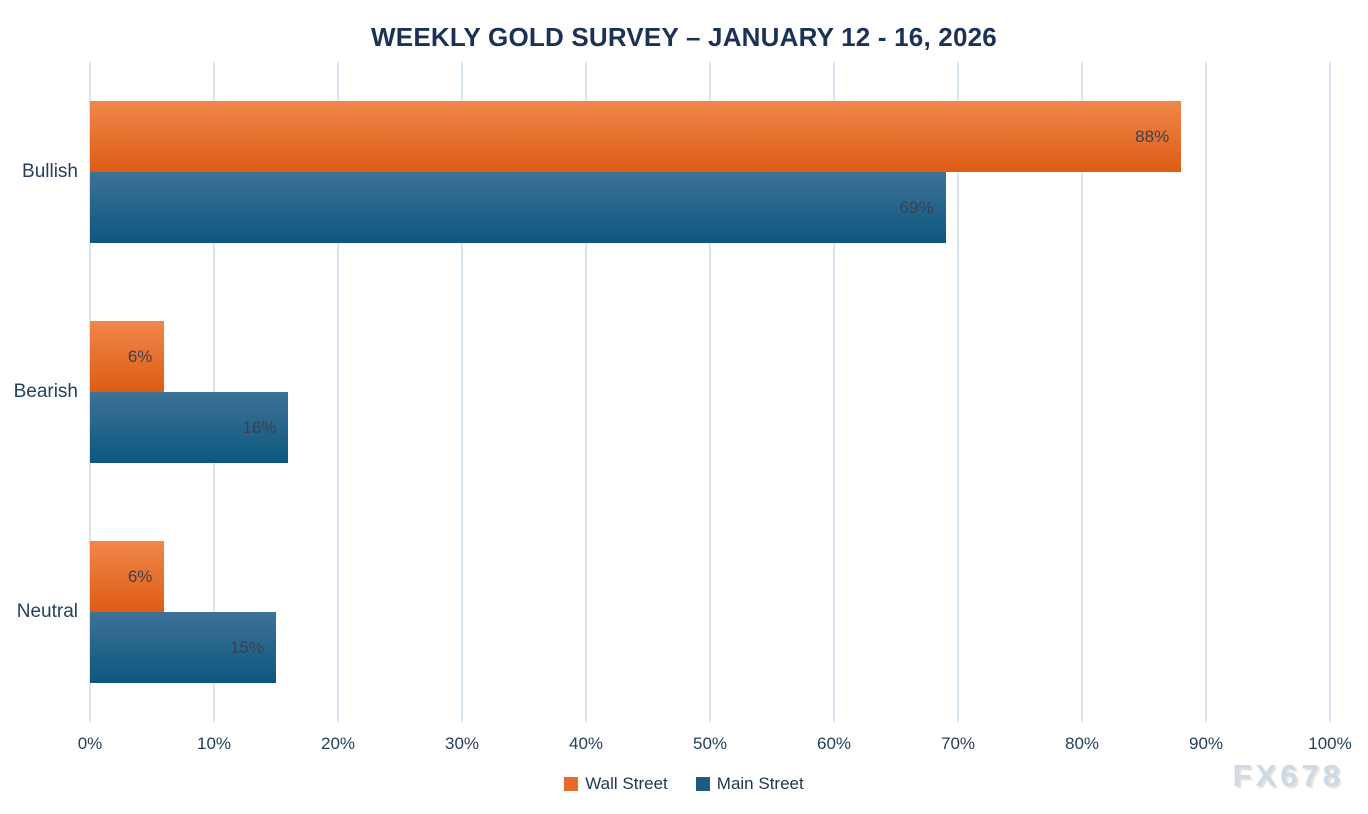  What do you see at coordinates (1288, 775) in the screenshot?
I see `watermark: FX678` at bounding box center [1288, 775].